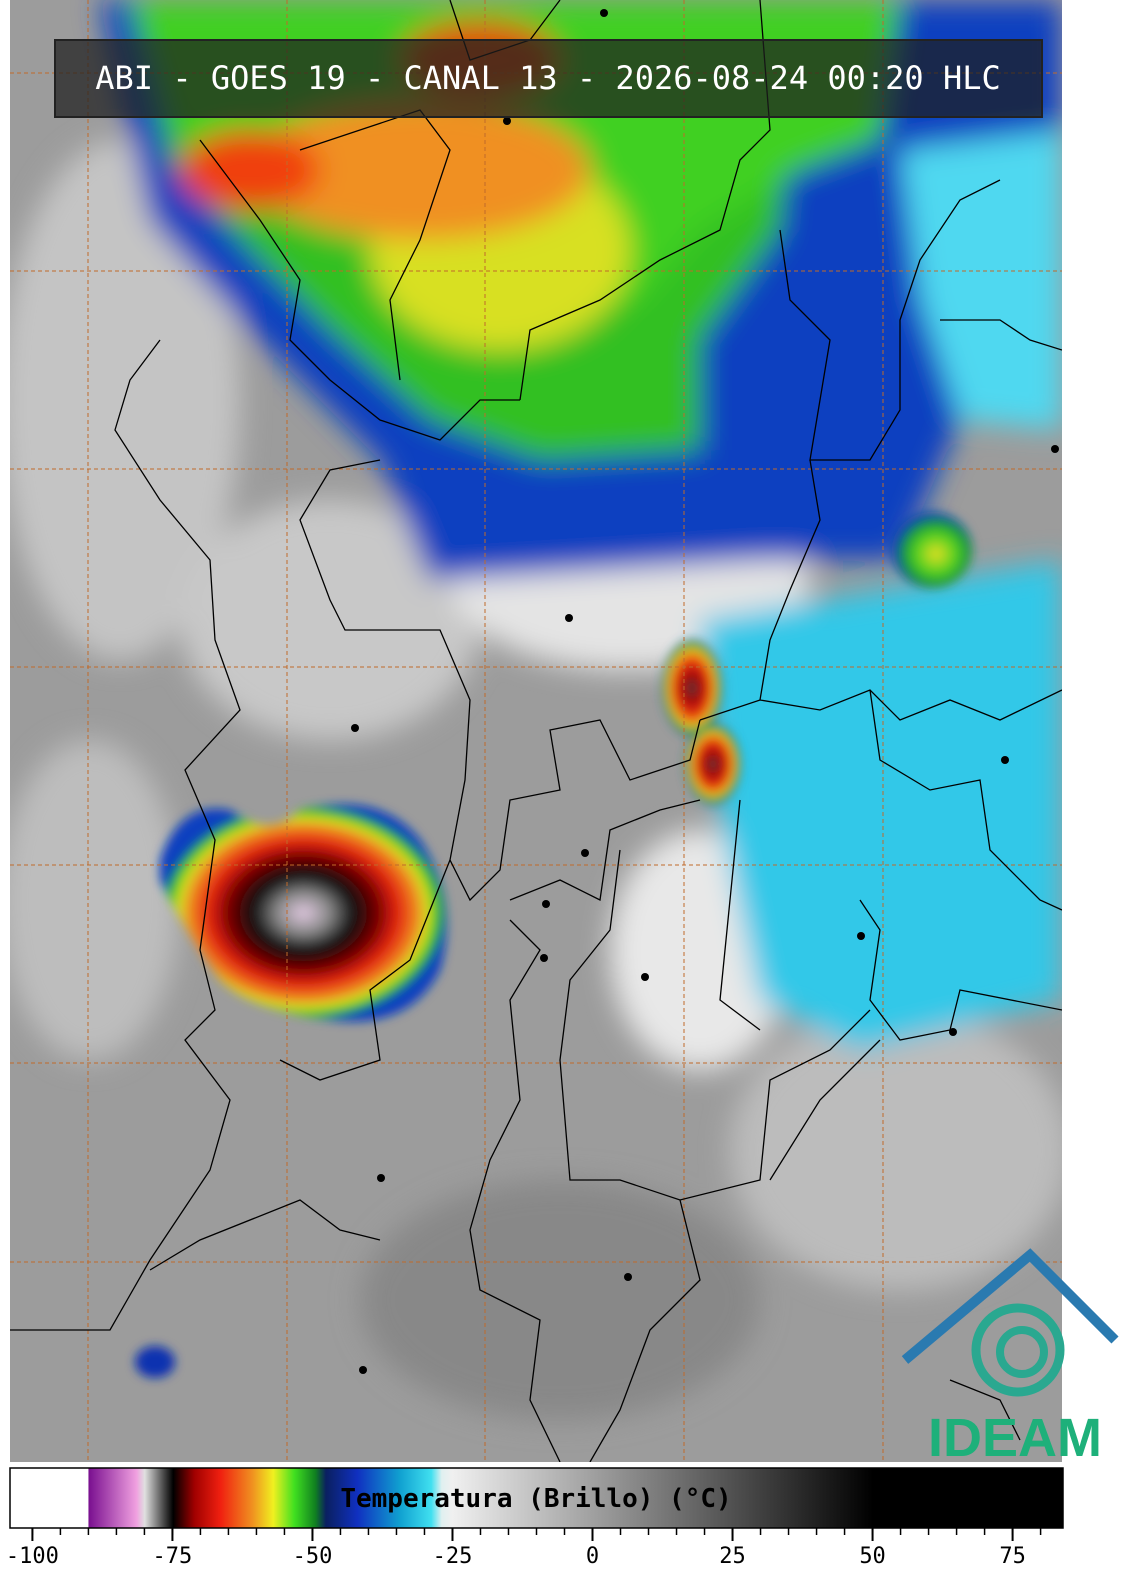 Image resolution: width=1126 pixels, height=1577 pixels. I want to click on tick-label: -25, so click(453, 1556).